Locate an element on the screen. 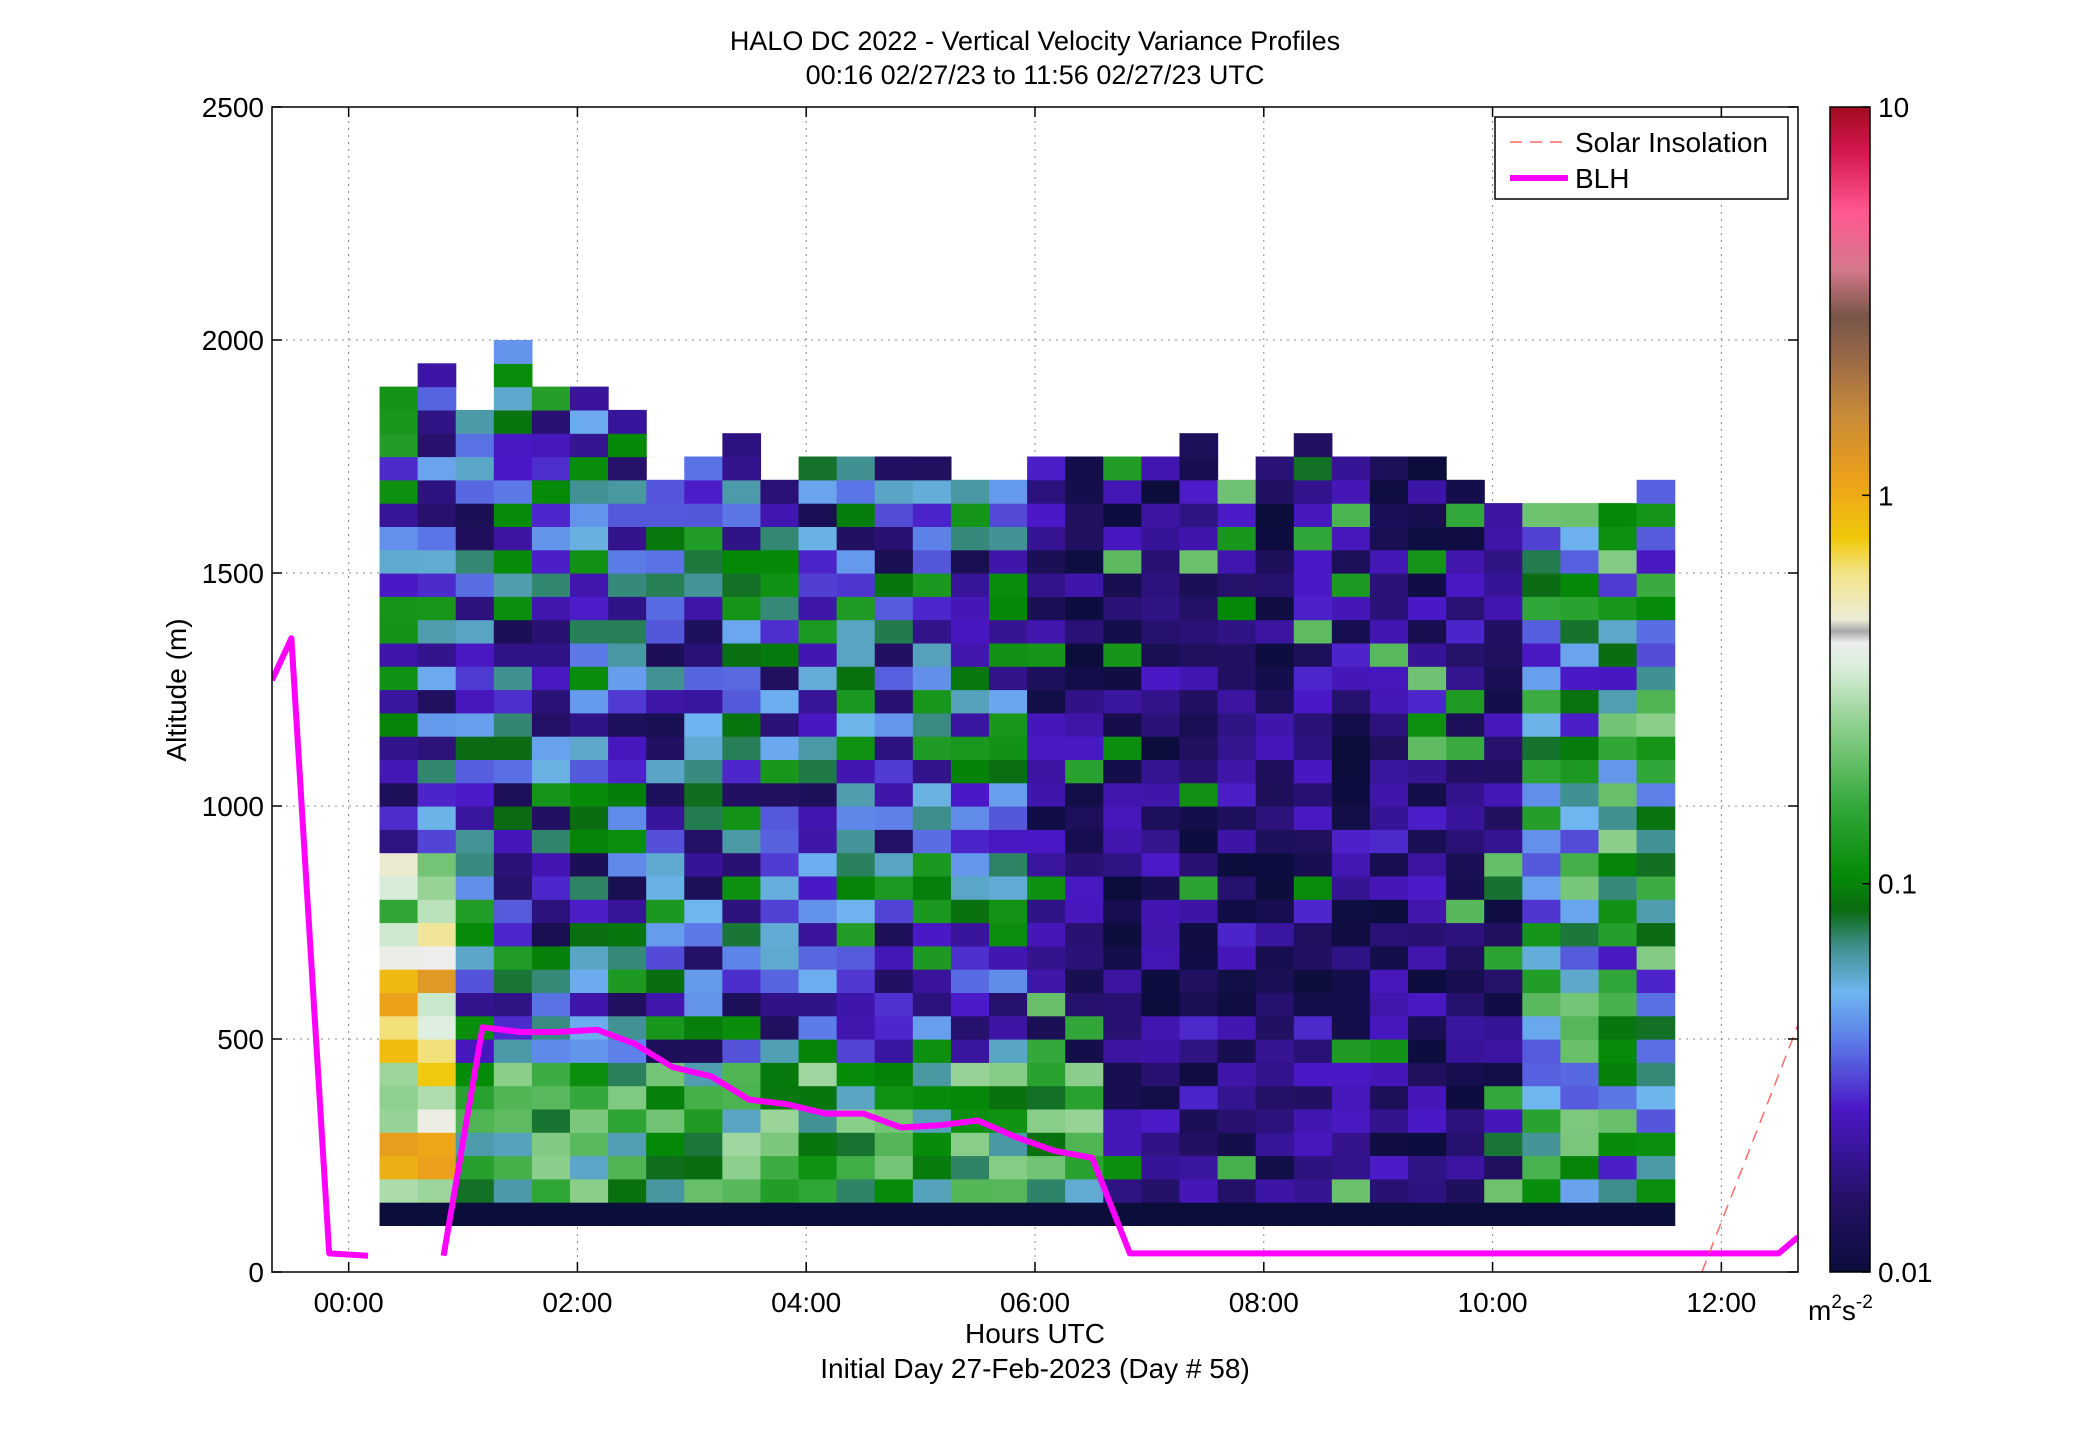 The width and height of the screenshot is (2098, 1430). legend-box is located at coordinates (1641, 158).